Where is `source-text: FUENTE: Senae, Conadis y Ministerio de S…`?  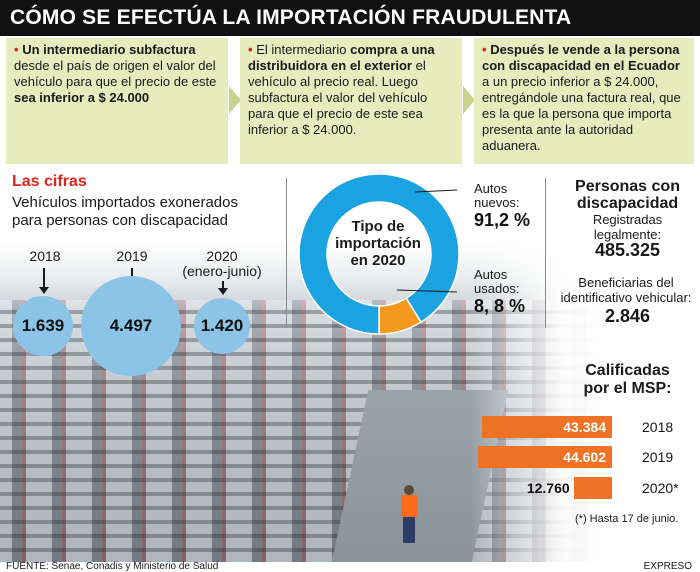
source-text: FUENTE: Senae, Conadis y Ministerio de S… is located at coordinates (112, 566).